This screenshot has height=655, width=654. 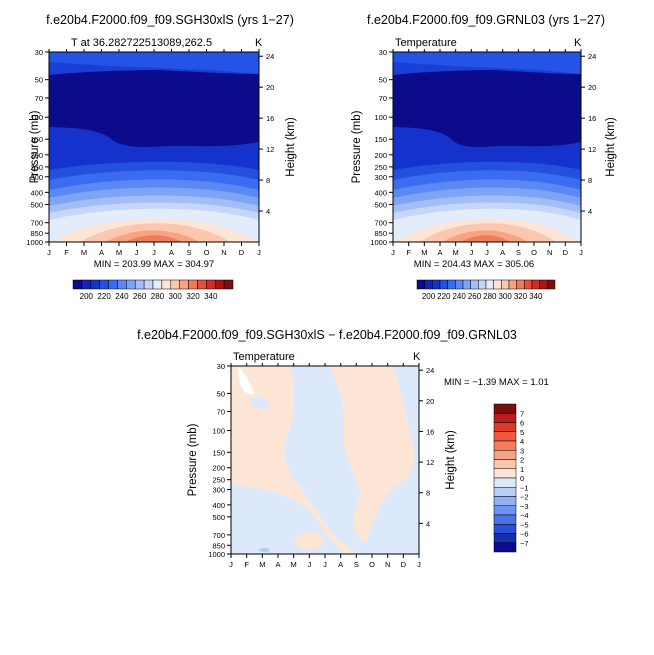 I want to click on panel-3-y2-tick-label: 20, so click(x=430, y=401).